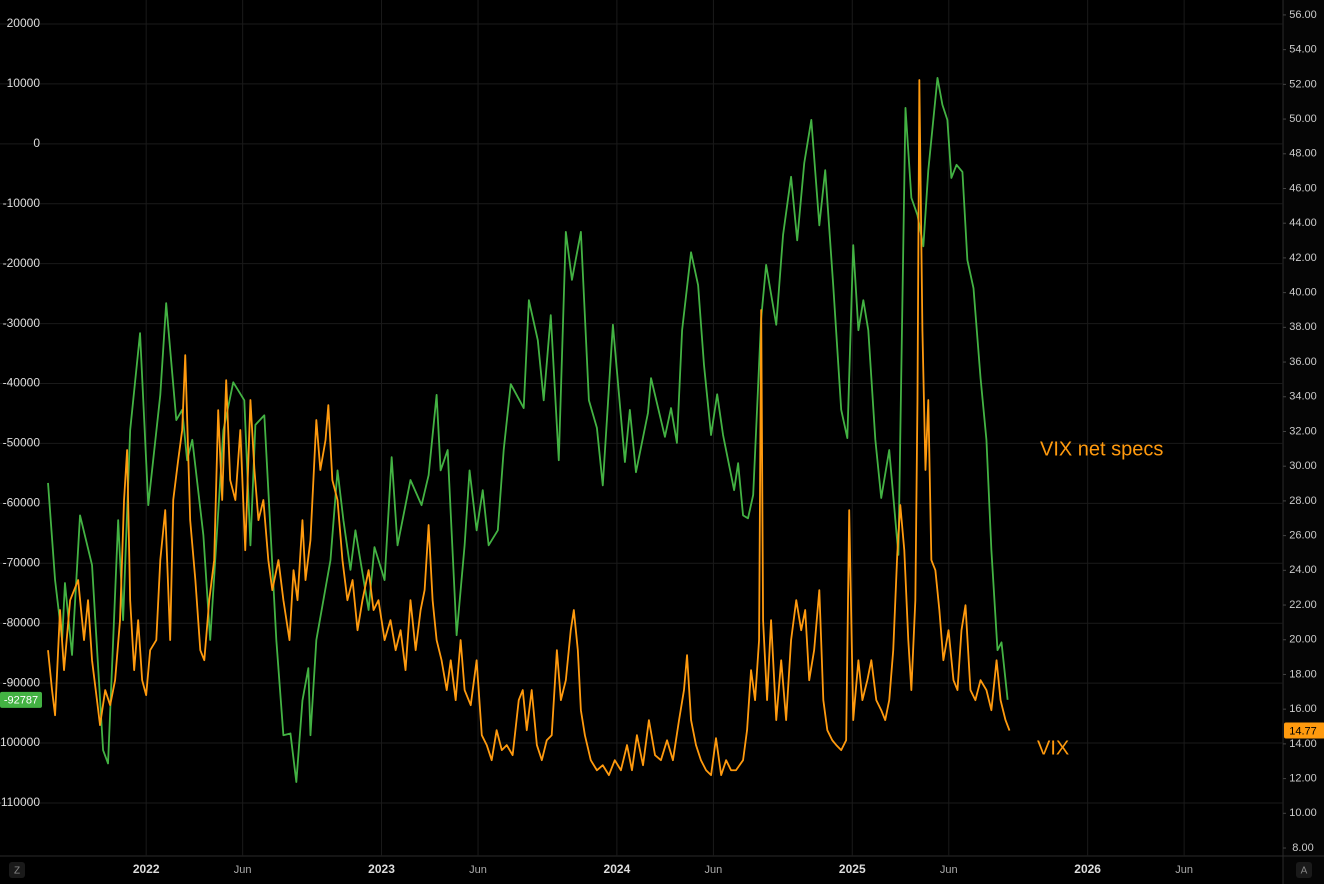  I want to click on x-tick-label: 2022, so click(146, 869).